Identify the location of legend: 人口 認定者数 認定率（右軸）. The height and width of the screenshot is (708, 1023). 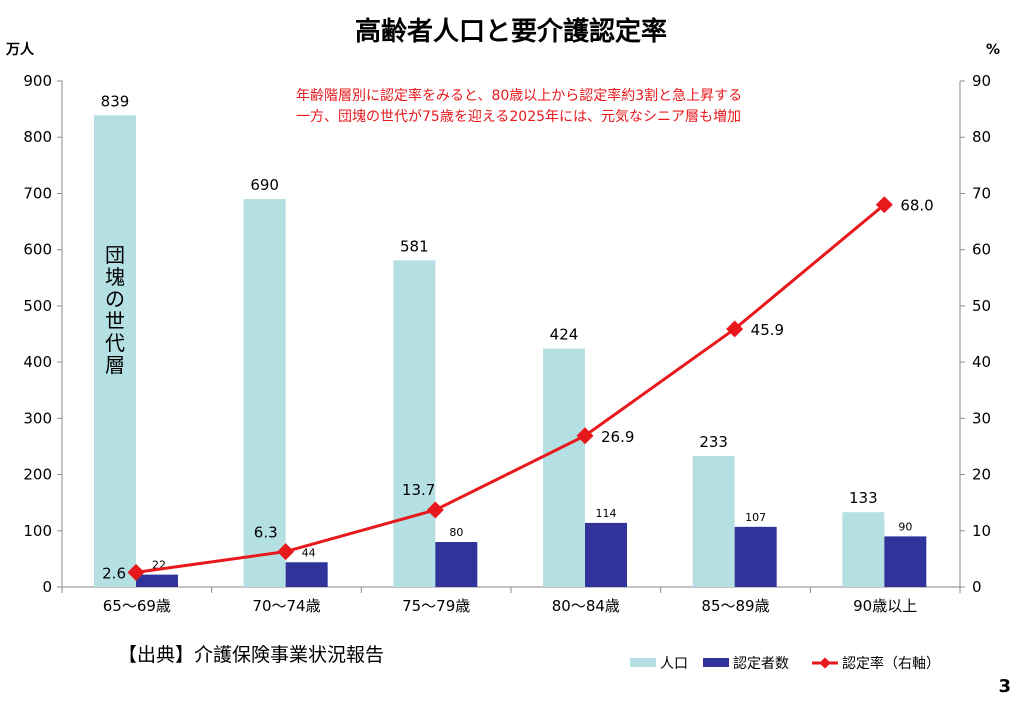
(785, 663).